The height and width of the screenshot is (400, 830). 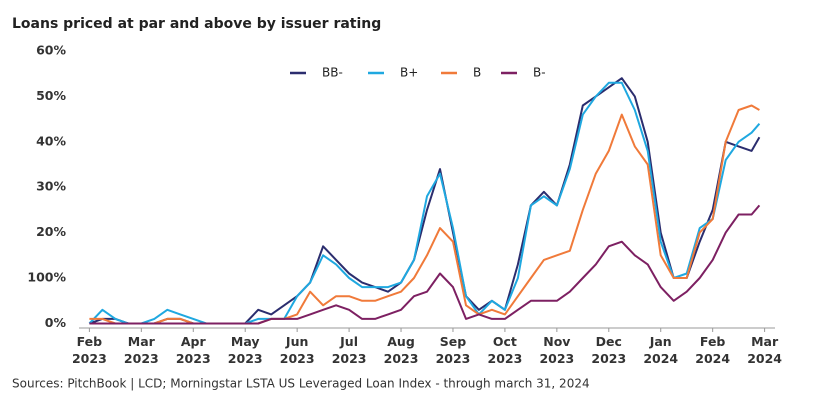 I want to click on y-tick-label: 30%, so click(x=51, y=186).